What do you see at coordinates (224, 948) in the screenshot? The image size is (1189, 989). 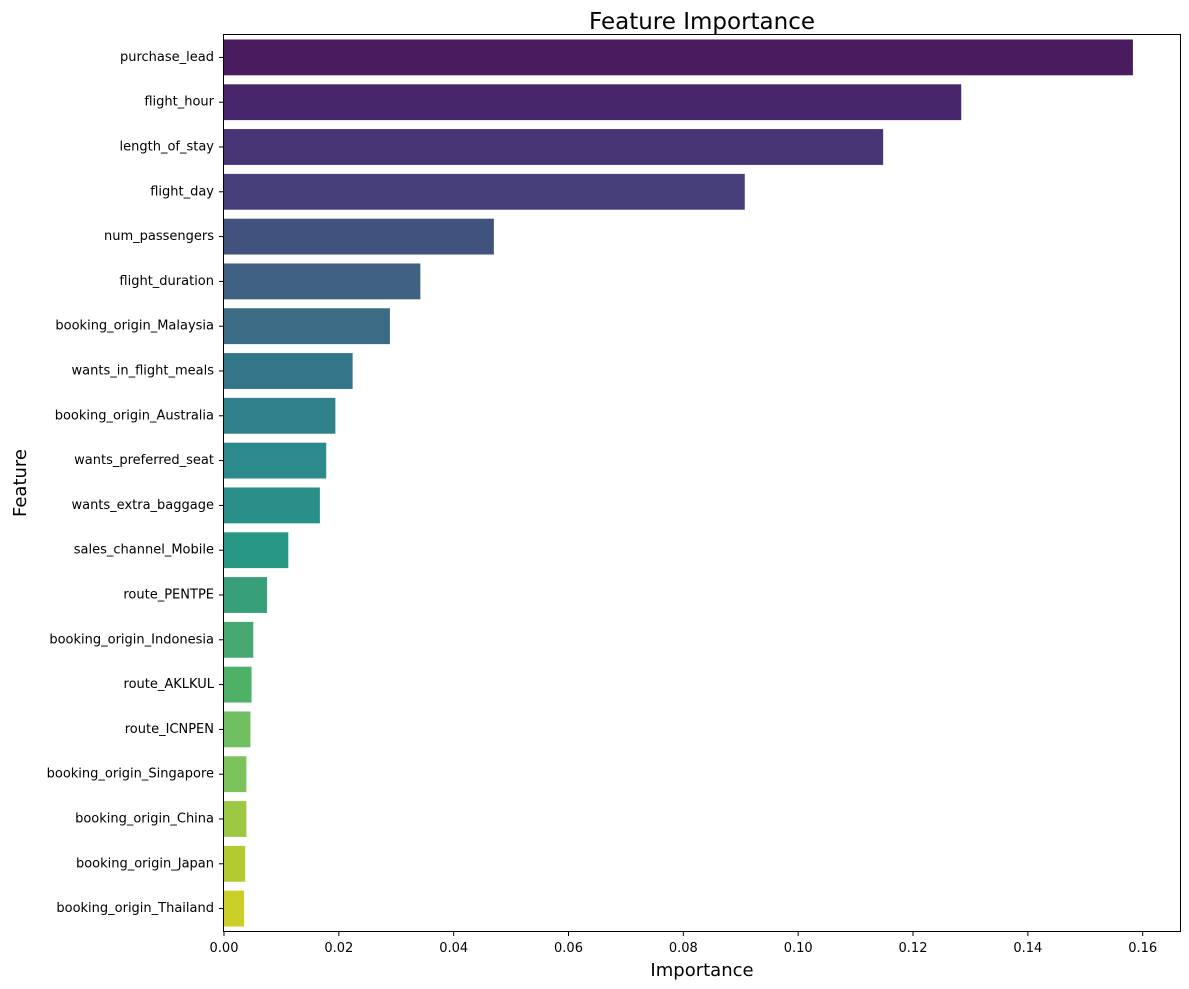 I see `x-tick-label: 0.00` at bounding box center [224, 948].